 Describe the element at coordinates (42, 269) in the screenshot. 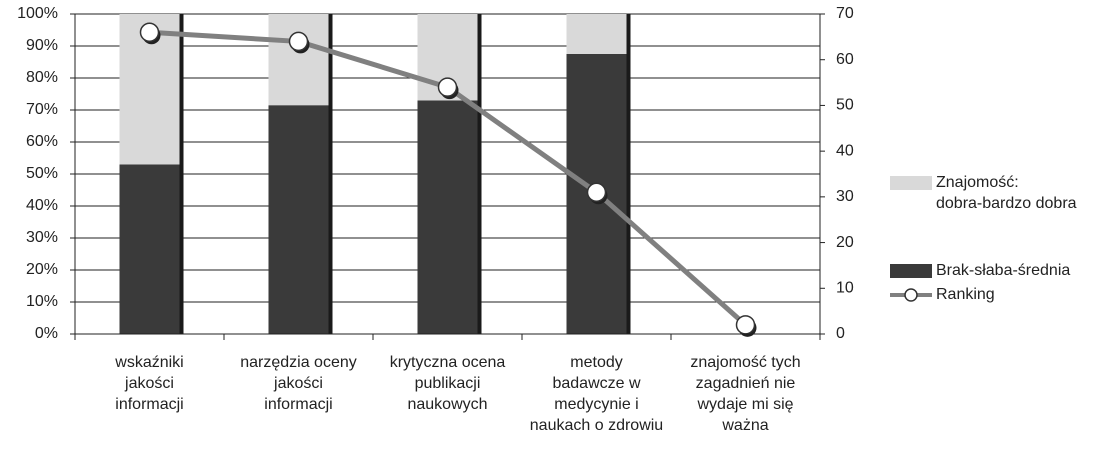

I see `y-tick-label: 20%` at that location.